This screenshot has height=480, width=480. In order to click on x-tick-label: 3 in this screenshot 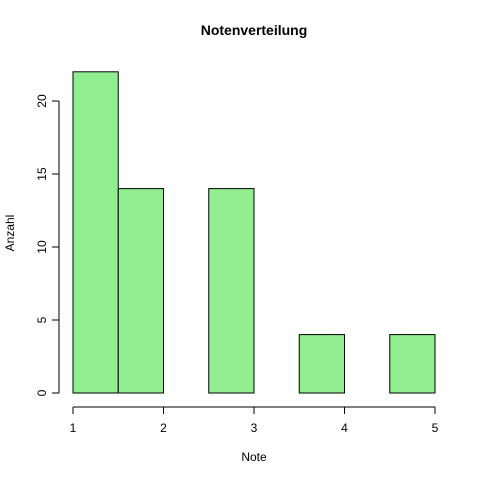, I will do `click(254, 428)`.